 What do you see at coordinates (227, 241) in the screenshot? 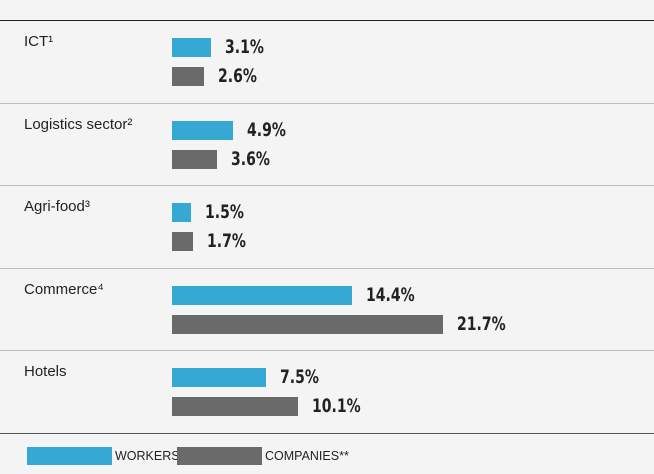
I see `value-label: 1.7%` at bounding box center [227, 241].